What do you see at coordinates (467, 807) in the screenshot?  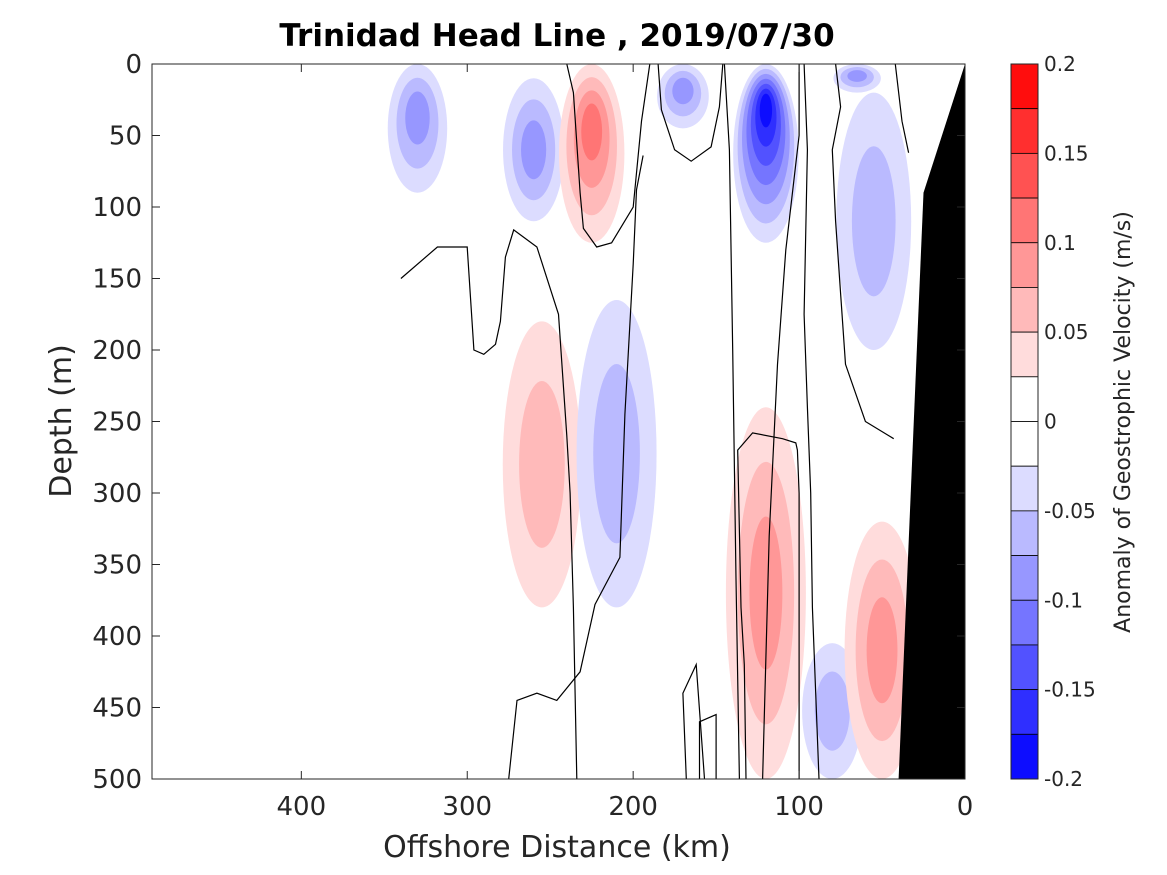 I see `x-tick-label: 300` at bounding box center [467, 807].